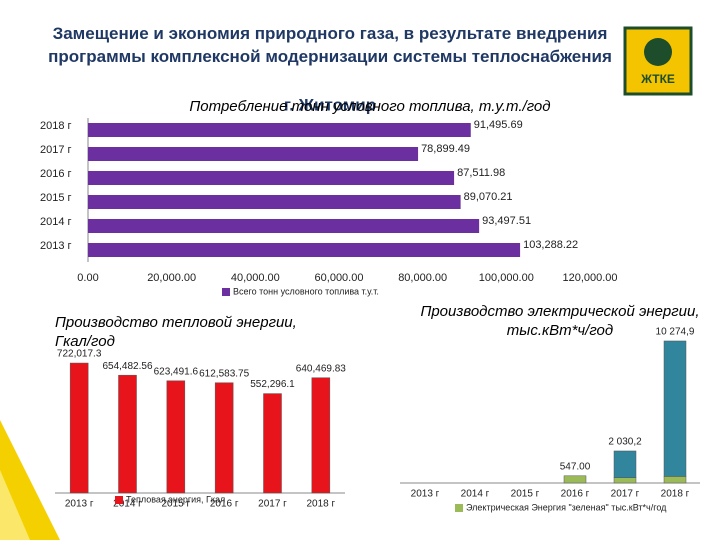 Image resolution: width=720 pixels, height=540 pixels. Describe the element at coordinates (675, 332) in the screenshot. I see `value-label: 10 274,9` at that location.